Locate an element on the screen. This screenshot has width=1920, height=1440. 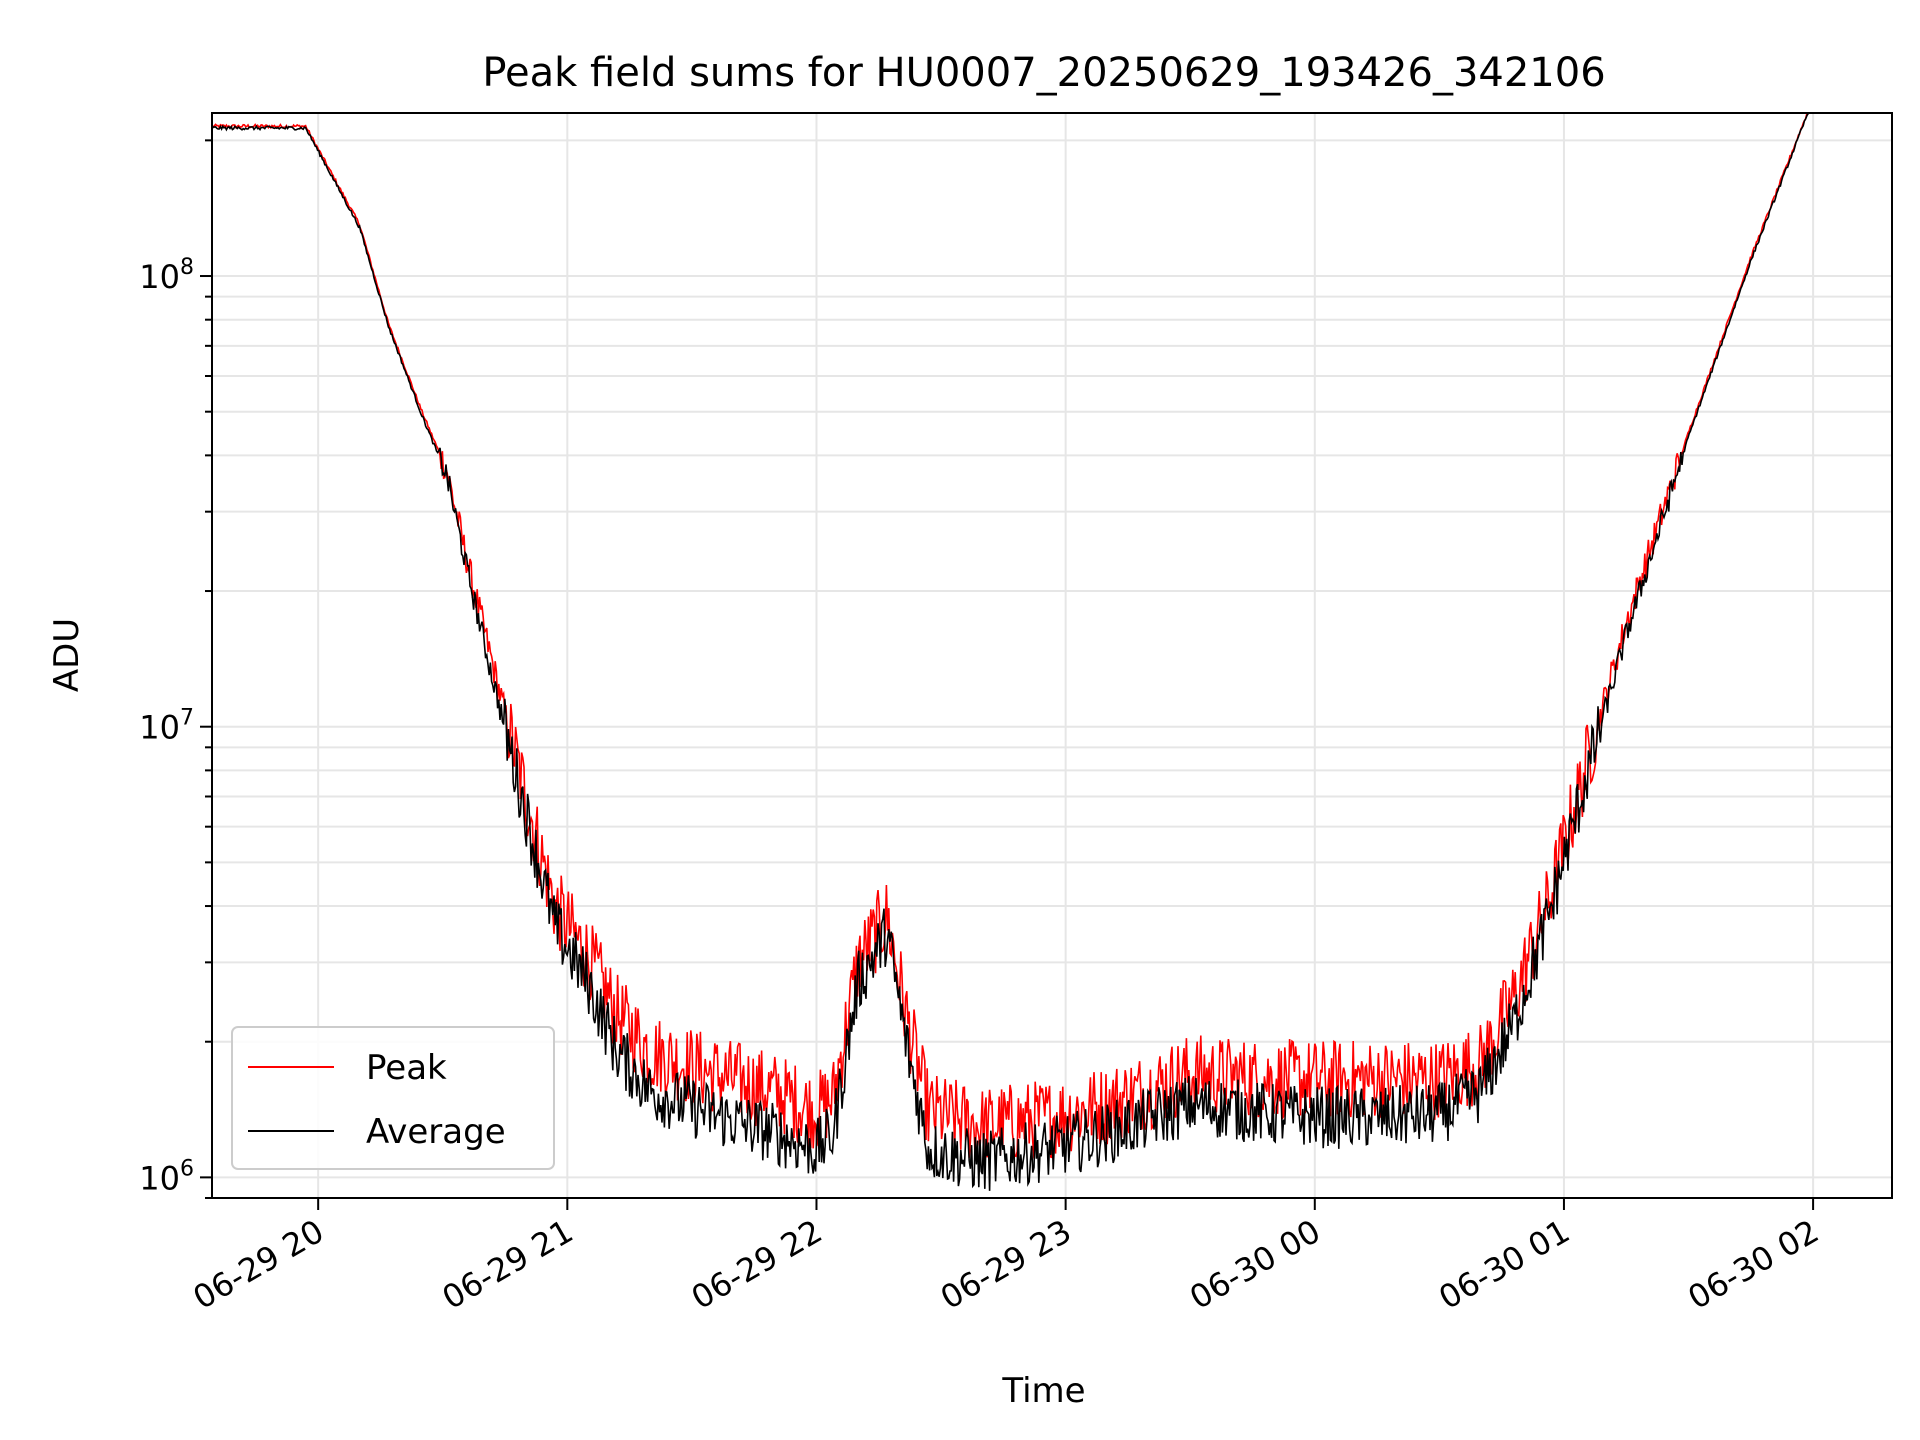
legend-label-peak: Peak is located at coordinates (406, 1068).